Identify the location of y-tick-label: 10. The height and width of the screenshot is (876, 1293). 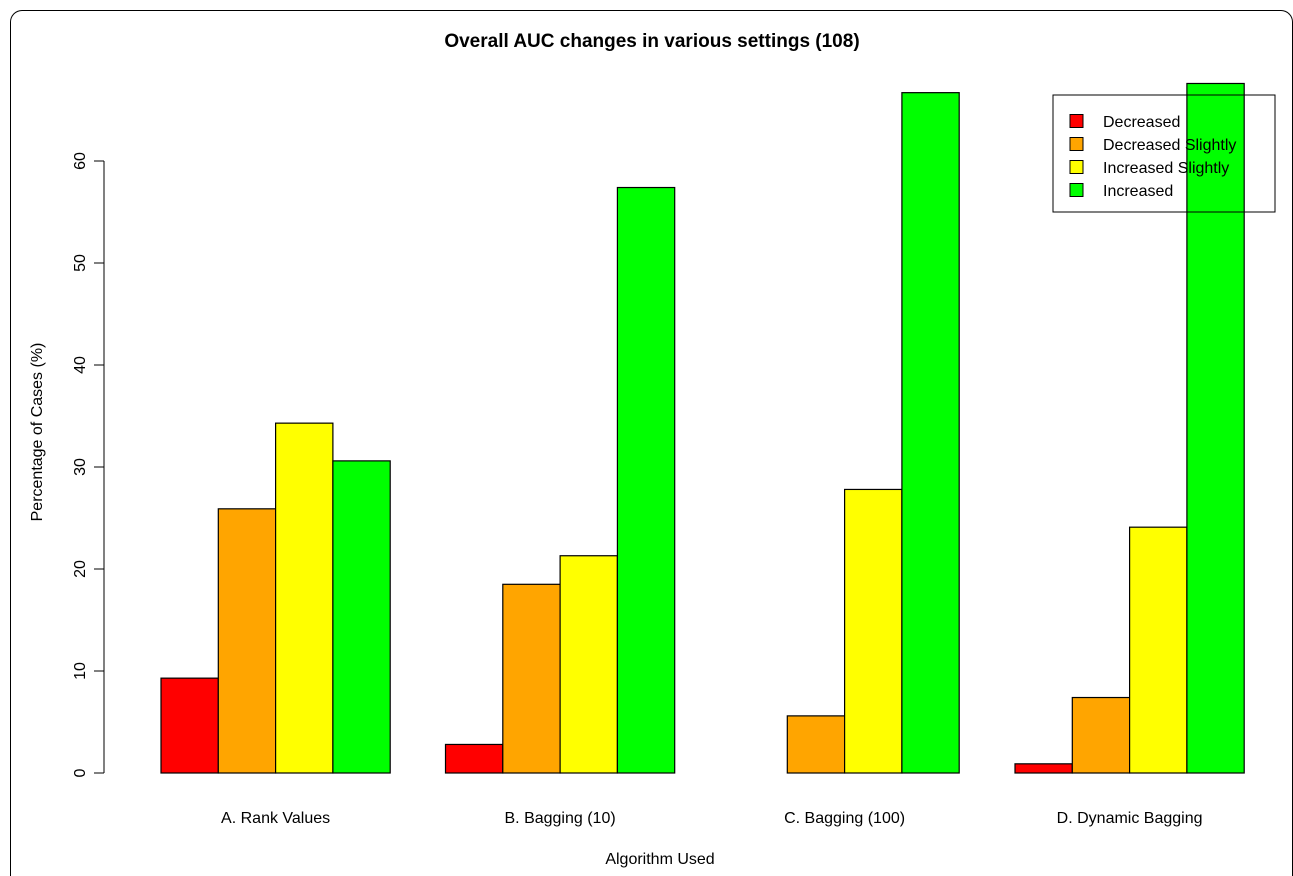
(80, 671).